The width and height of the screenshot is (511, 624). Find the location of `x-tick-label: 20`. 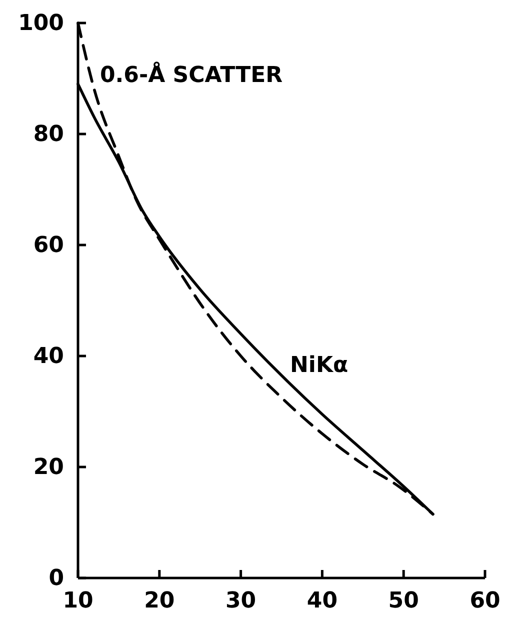

x-tick-label: 20 is located at coordinates (159, 601).